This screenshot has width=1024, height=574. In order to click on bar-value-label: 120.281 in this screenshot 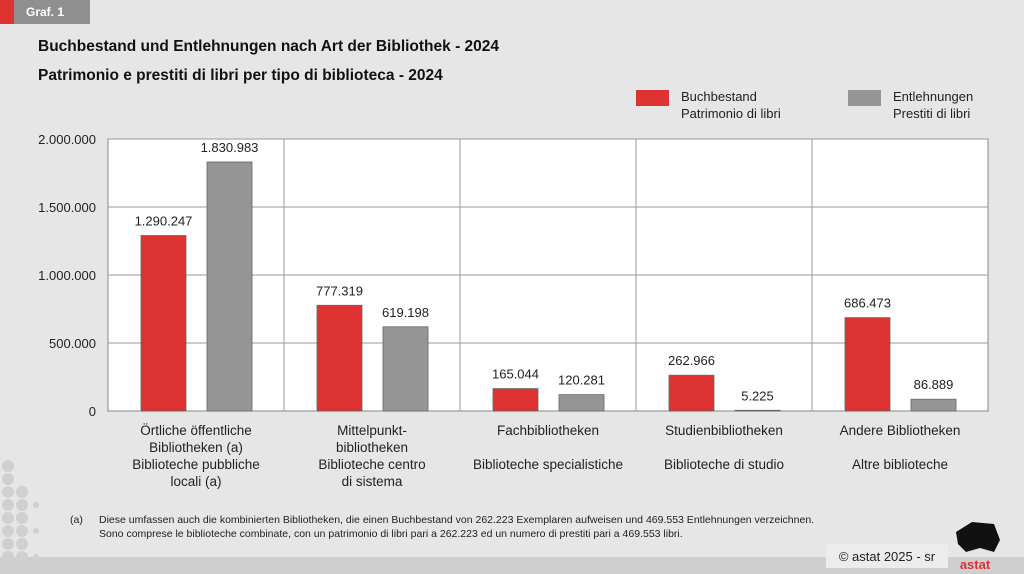, I will do `click(581, 380)`.